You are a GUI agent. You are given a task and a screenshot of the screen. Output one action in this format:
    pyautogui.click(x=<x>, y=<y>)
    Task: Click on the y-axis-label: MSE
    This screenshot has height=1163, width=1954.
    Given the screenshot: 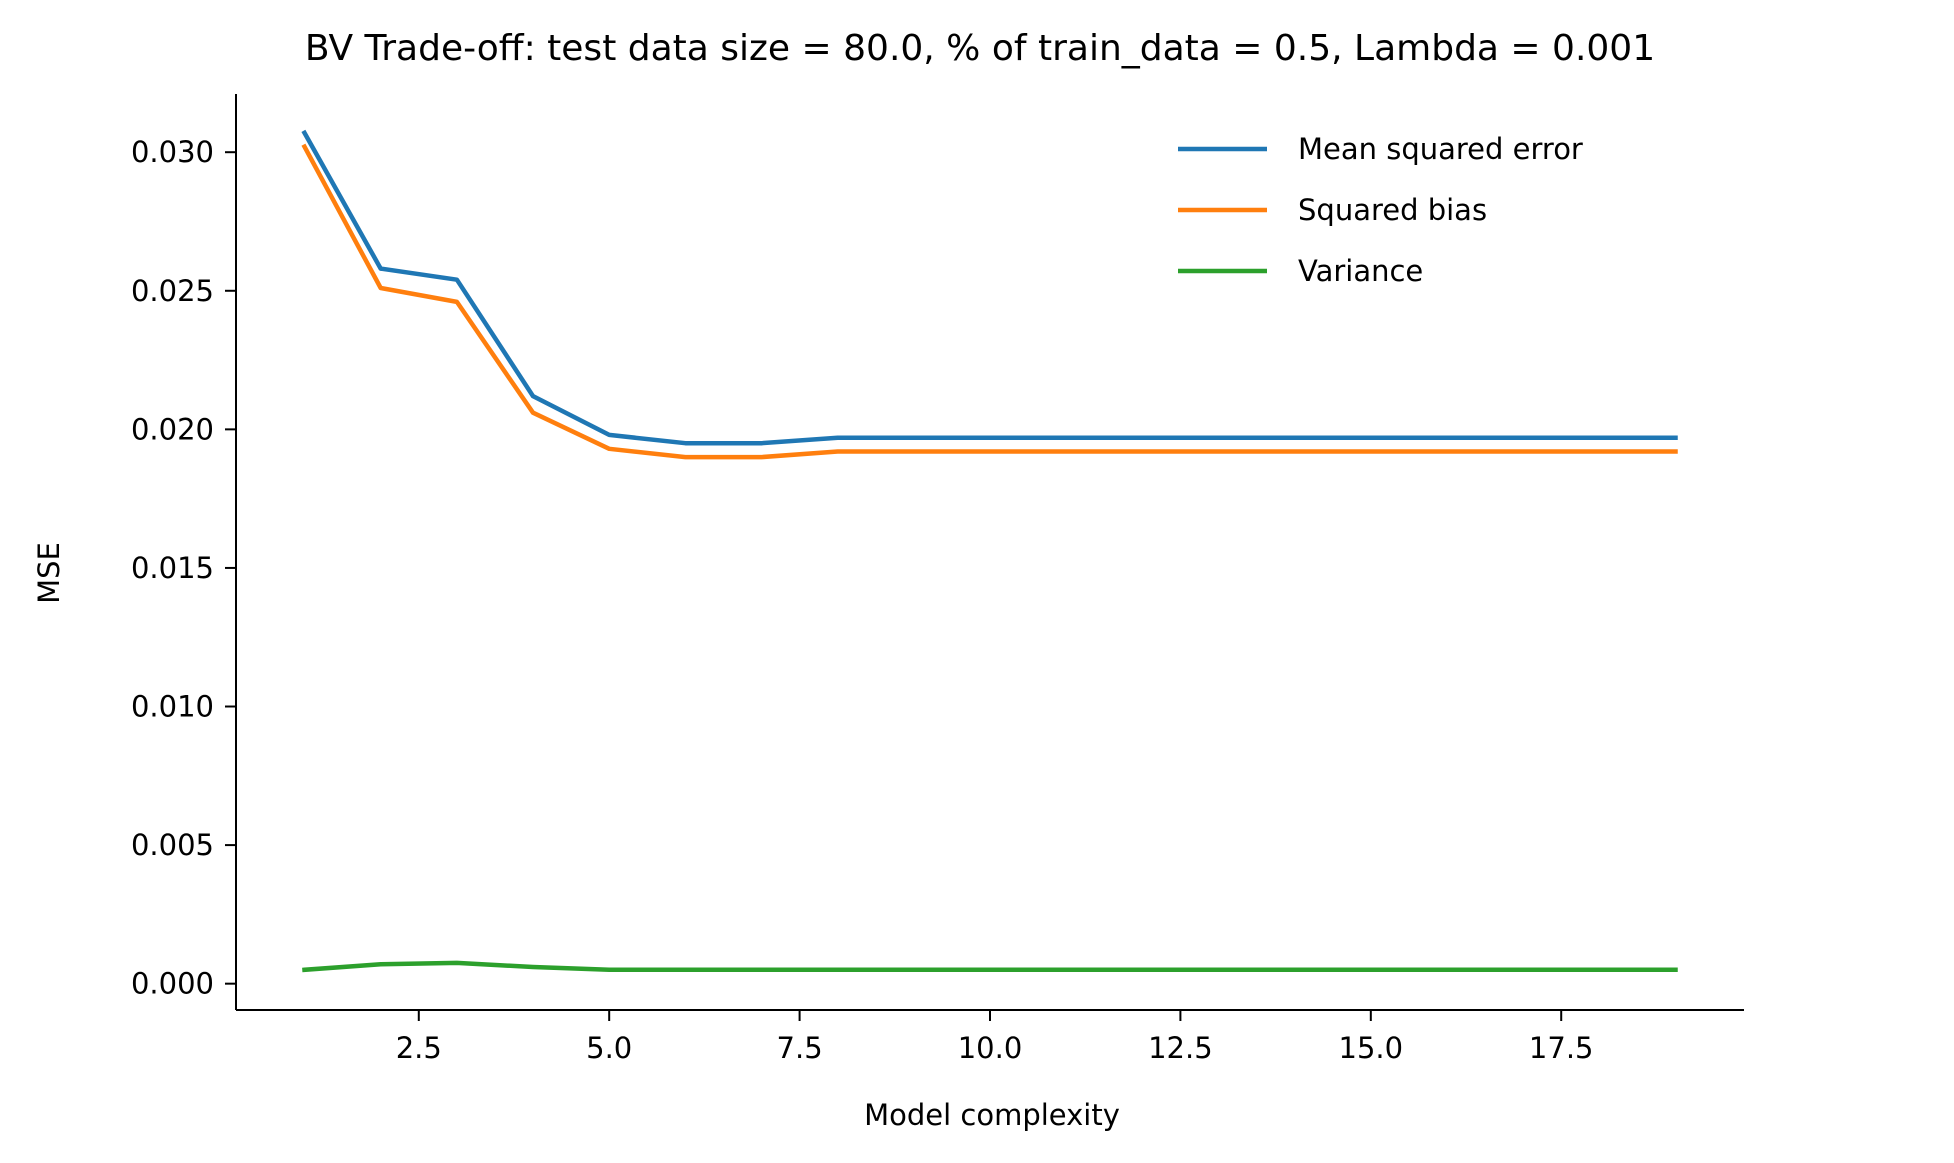 What is the action you would take?
    pyautogui.click(x=49, y=573)
    